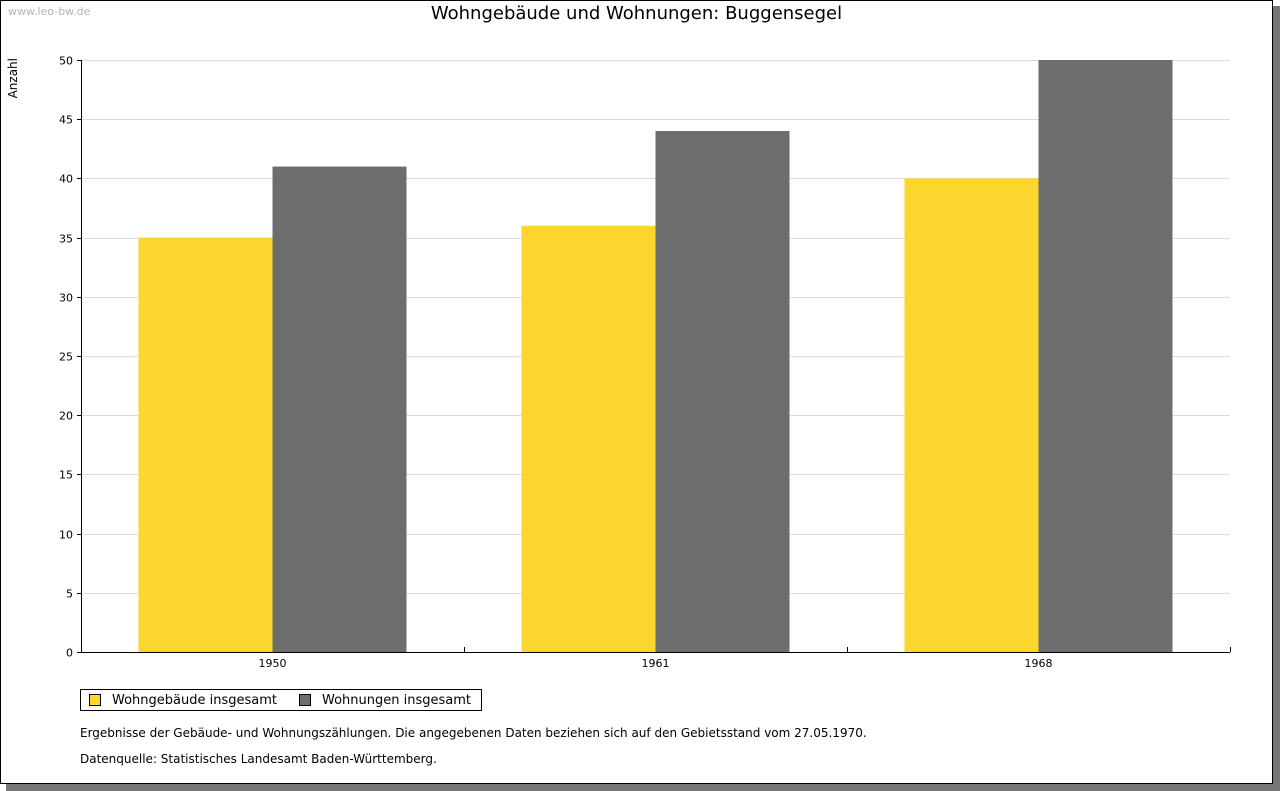 This screenshot has height=791, width=1280. I want to click on bar-wohnungen-1961, so click(722, 392).